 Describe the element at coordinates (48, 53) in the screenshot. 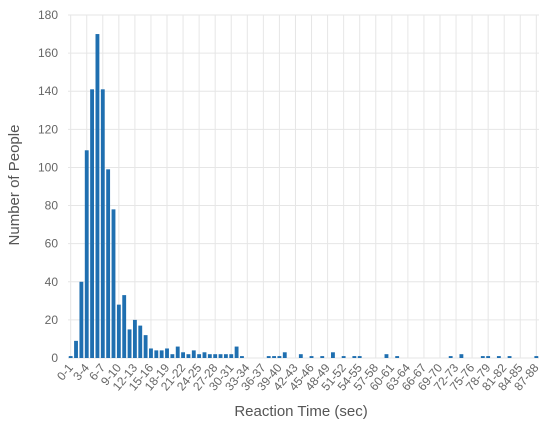

I see `y-tick-label: 160` at that location.